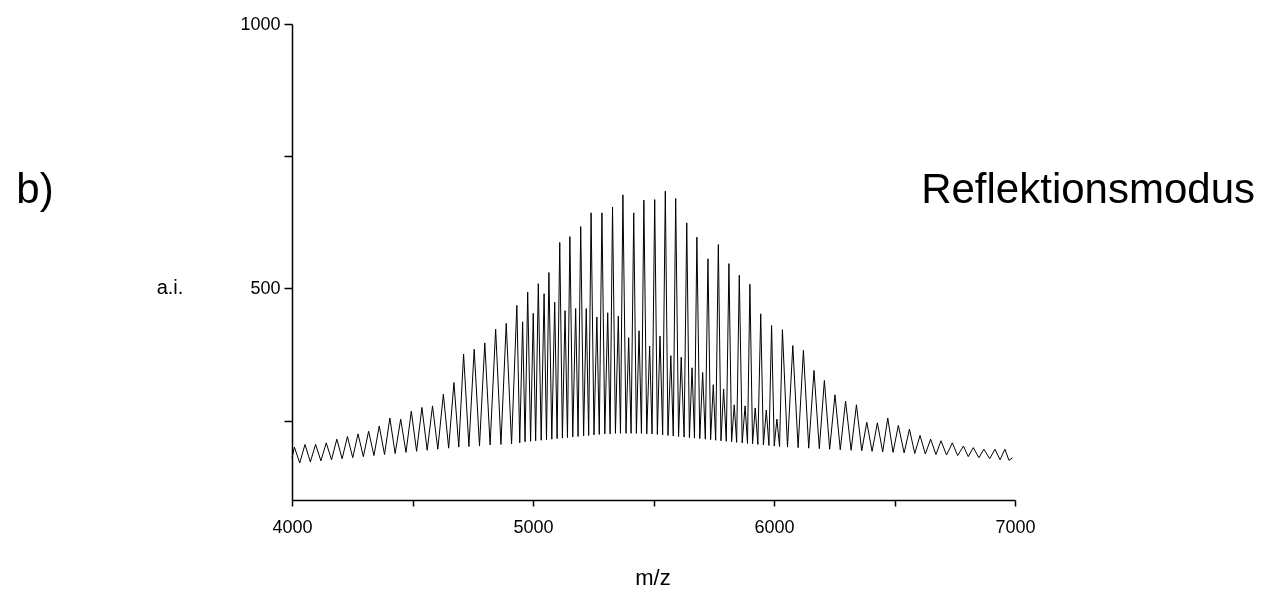 This screenshot has height=589, width=1274. What do you see at coordinates (35, 188) in the screenshot?
I see `text: b)` at bounding box center [35, 188].